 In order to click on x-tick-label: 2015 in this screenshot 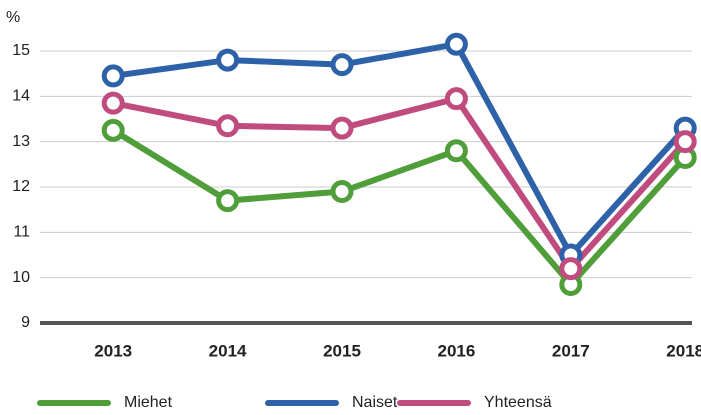, I will do `click(342, 350)`.